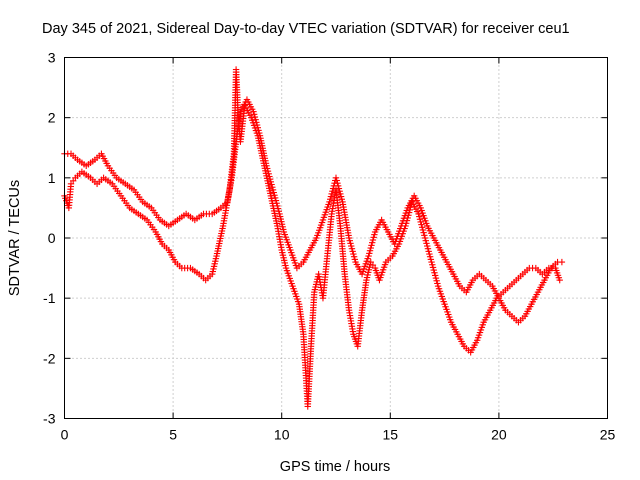  Describe the element at coordinates (335, 467) in the screenshot. I see `x-axis-label: GPS time / hours` at that location.